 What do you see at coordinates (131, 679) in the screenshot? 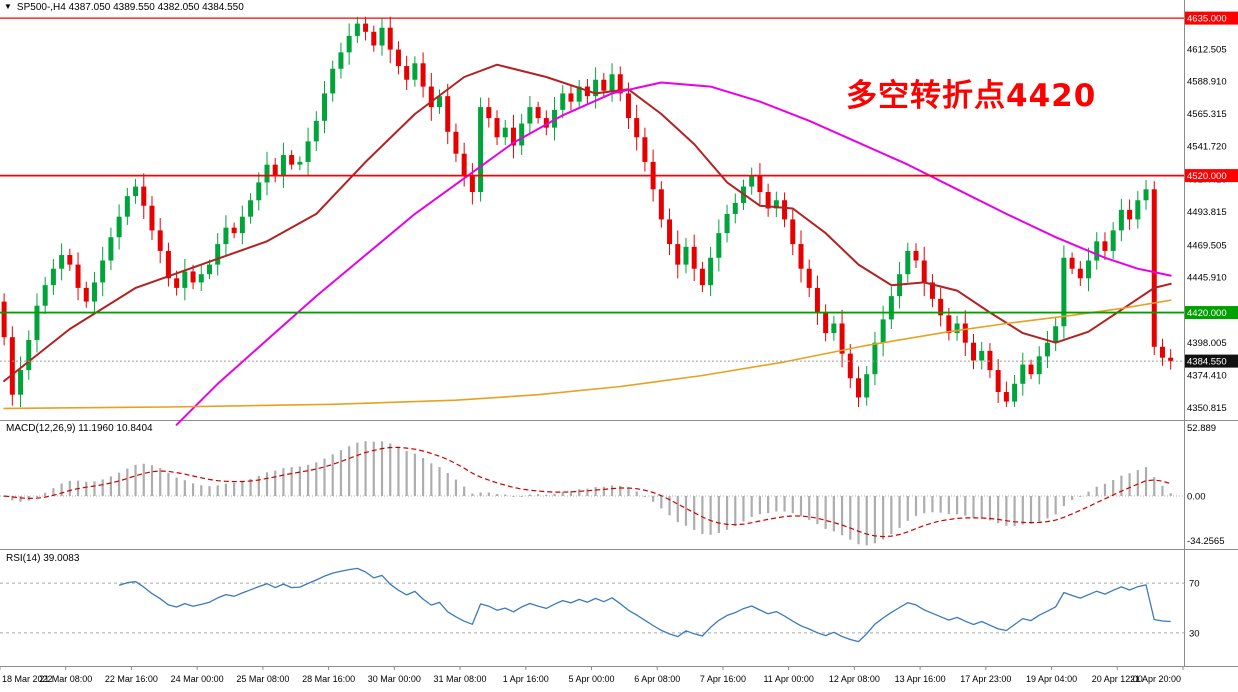
I see `svg-text: 22 Mar 16:00` at bounding box center [131, 679].